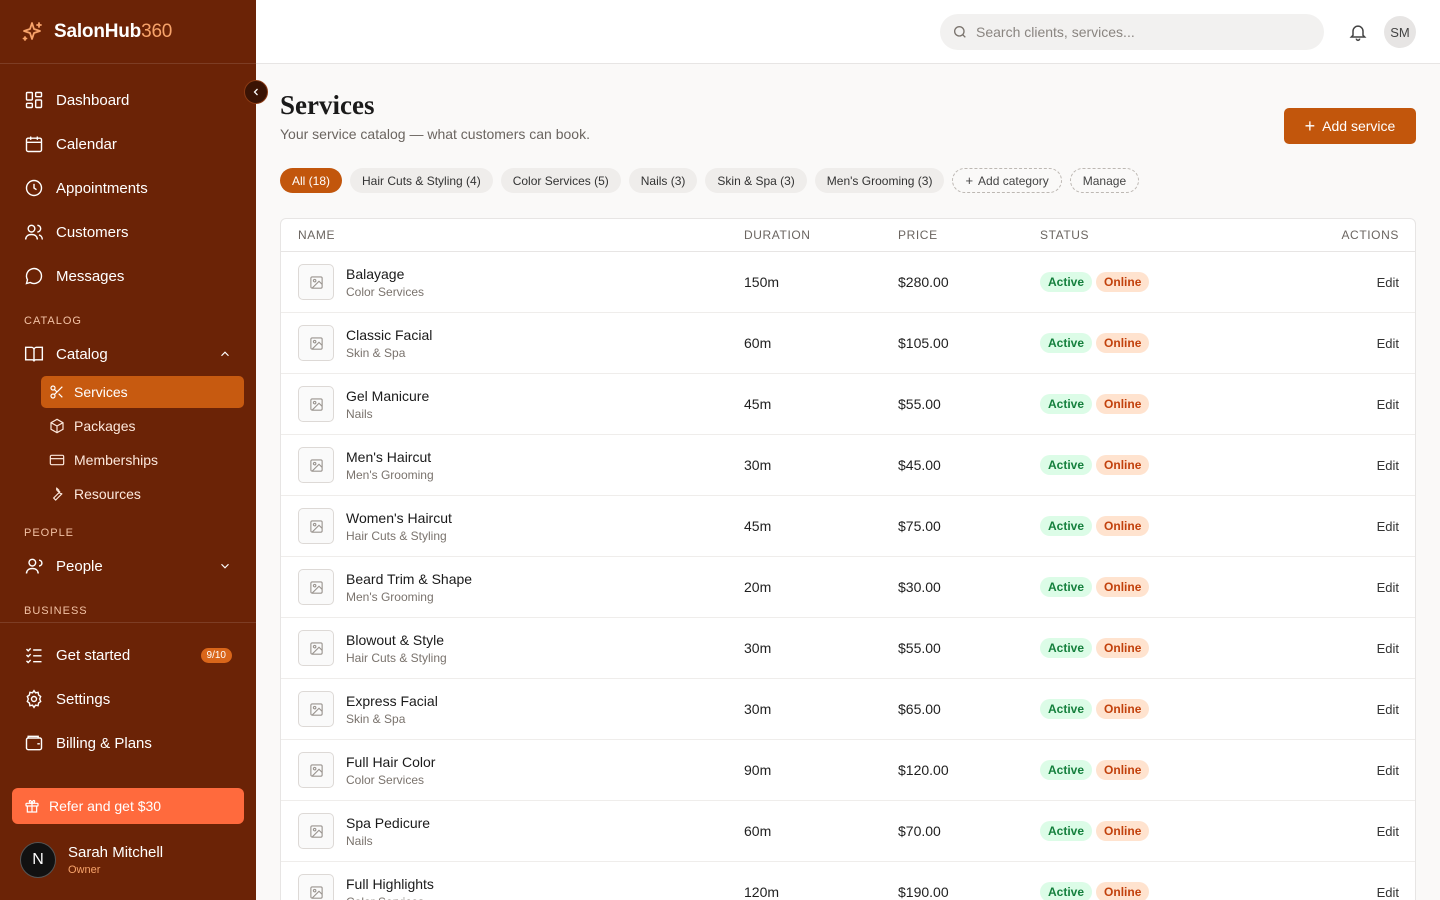  I want to click on chip-nails: Nails (3), so click(663, 180).